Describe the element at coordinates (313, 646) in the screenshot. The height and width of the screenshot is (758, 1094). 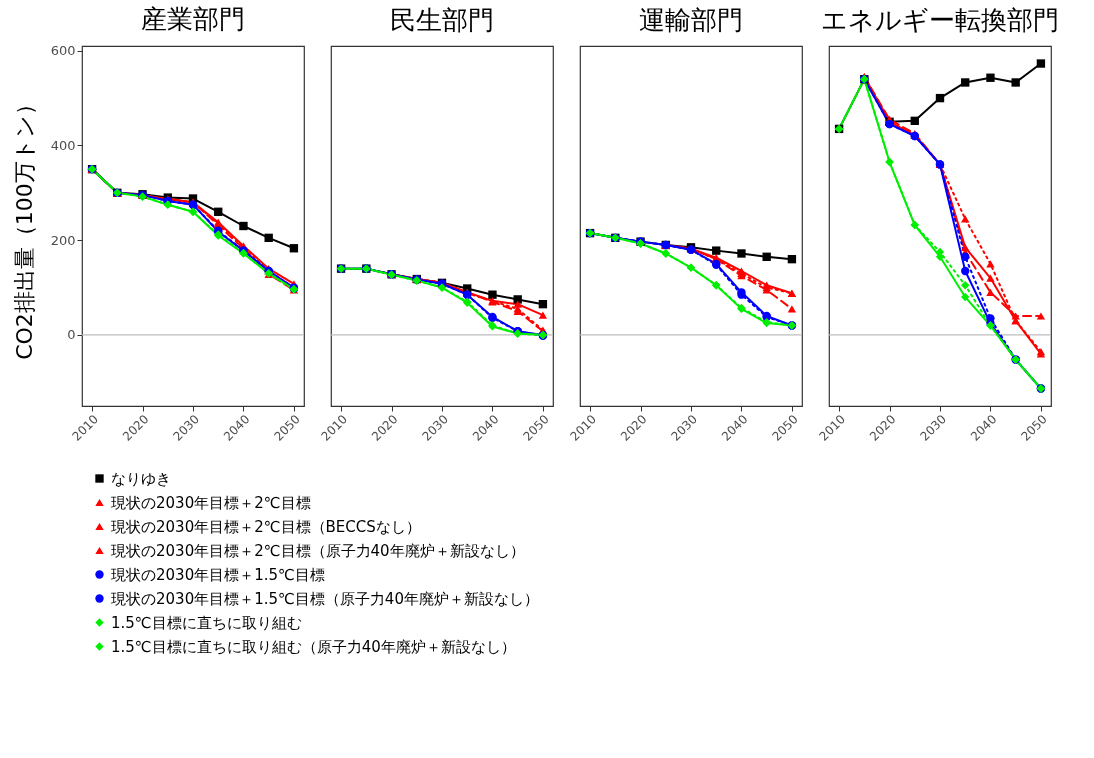
I see `legend-label: 1.5℃目標に直ちに取り組む（原子力40年廃炉＋新設なし）` at that location.